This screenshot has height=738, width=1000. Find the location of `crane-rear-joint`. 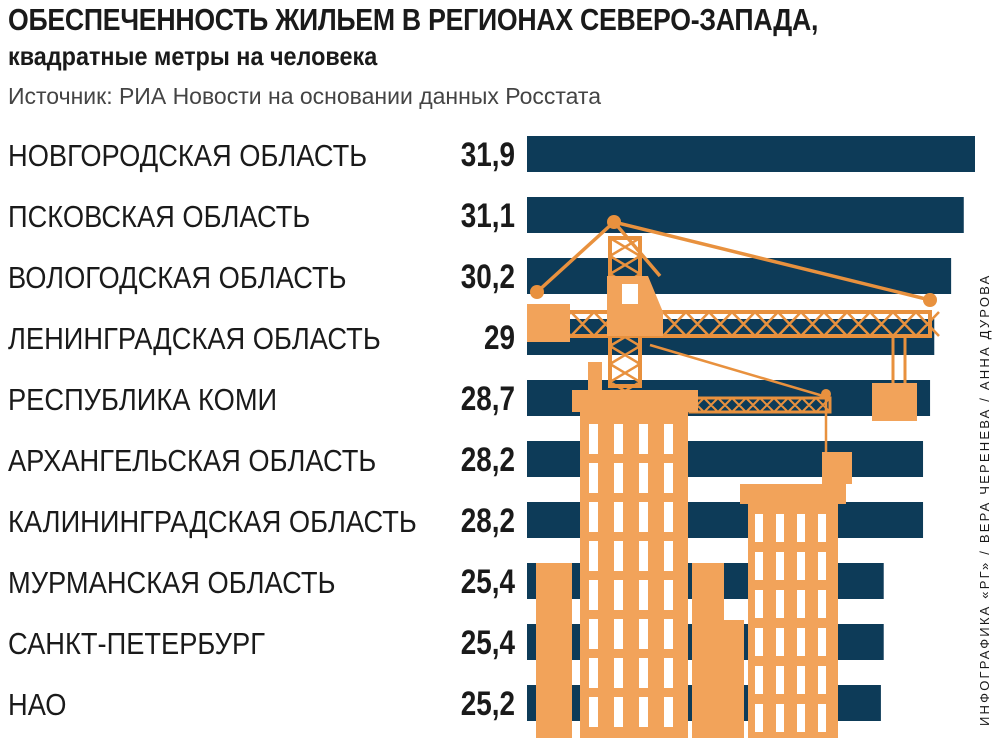

crane-rear-joint is located at coordinates (537, 292).